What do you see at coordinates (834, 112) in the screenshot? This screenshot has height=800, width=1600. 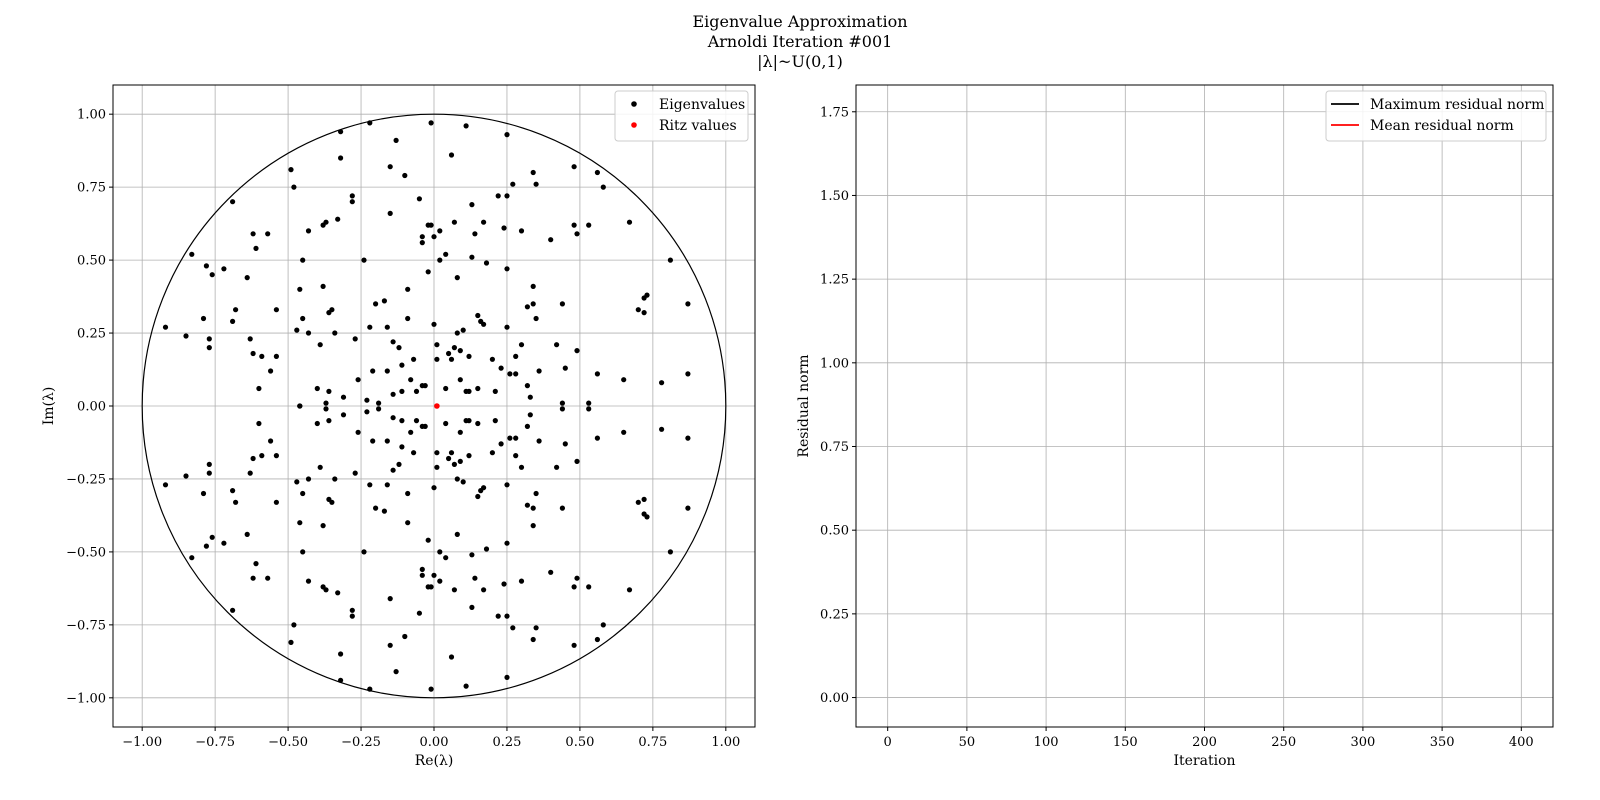 I see `y-tick-label: 1.75` at bounding box center [834, 112].